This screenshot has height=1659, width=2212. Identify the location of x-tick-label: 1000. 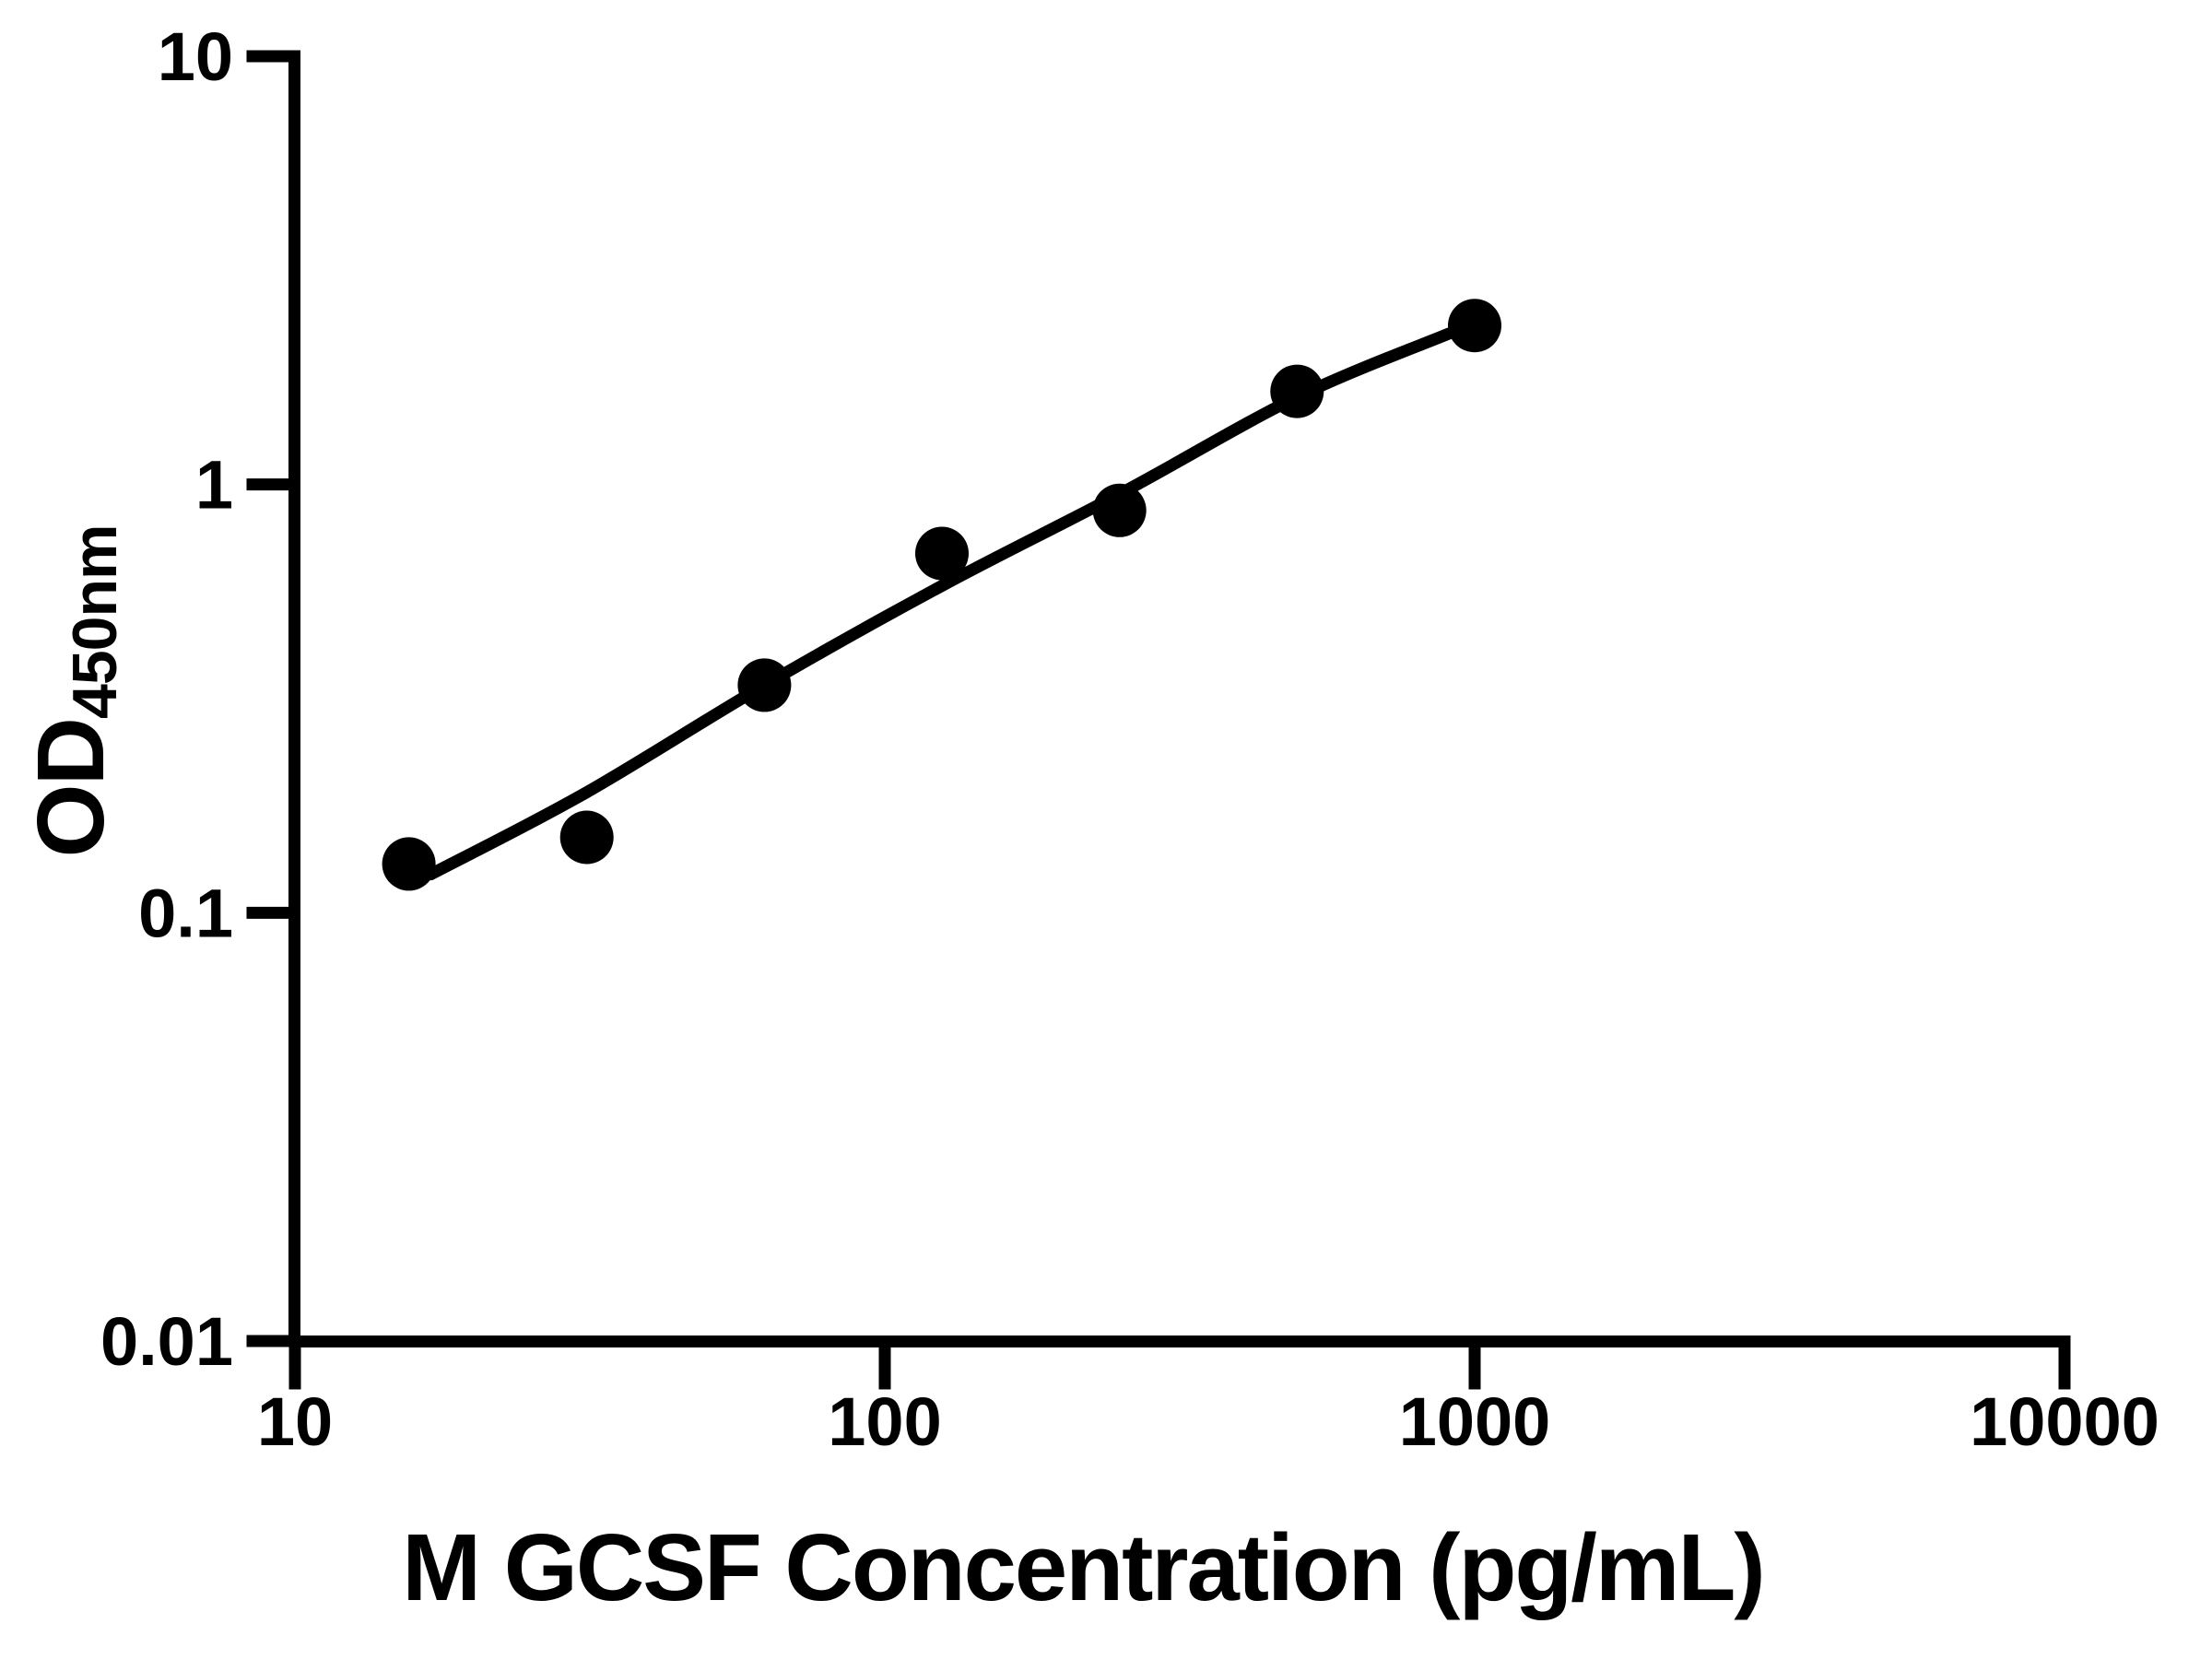
(1475, 1421).